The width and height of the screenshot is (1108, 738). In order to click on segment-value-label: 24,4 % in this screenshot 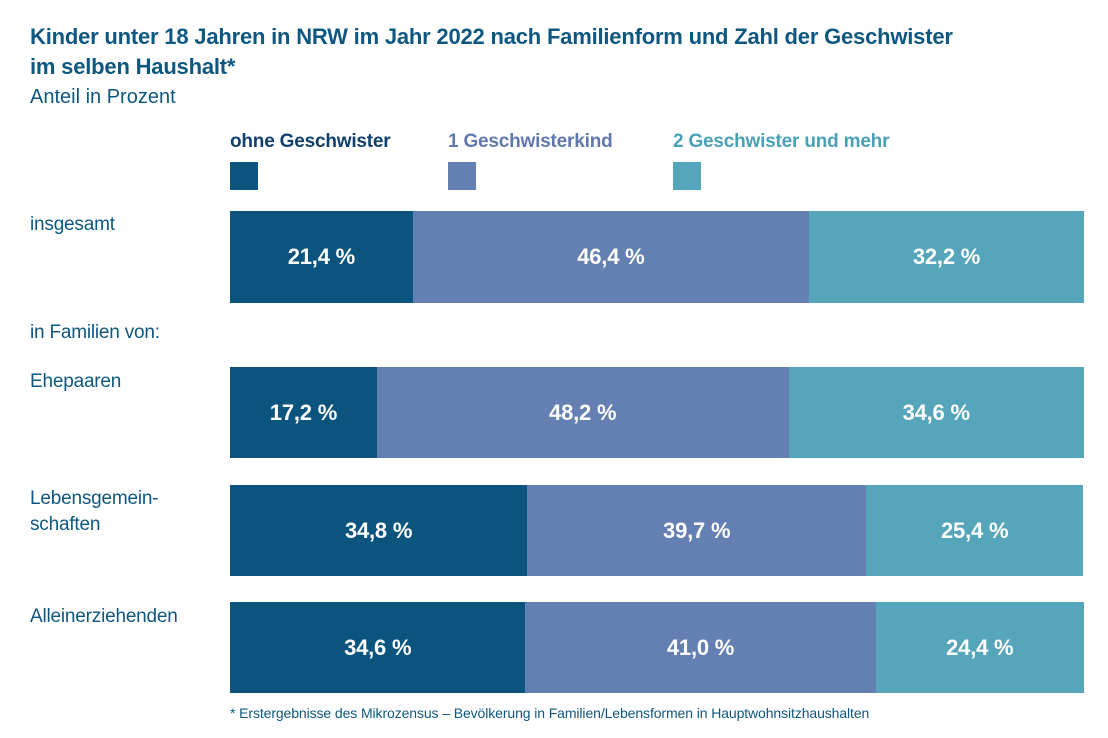, I will do `click(980, 647)`.